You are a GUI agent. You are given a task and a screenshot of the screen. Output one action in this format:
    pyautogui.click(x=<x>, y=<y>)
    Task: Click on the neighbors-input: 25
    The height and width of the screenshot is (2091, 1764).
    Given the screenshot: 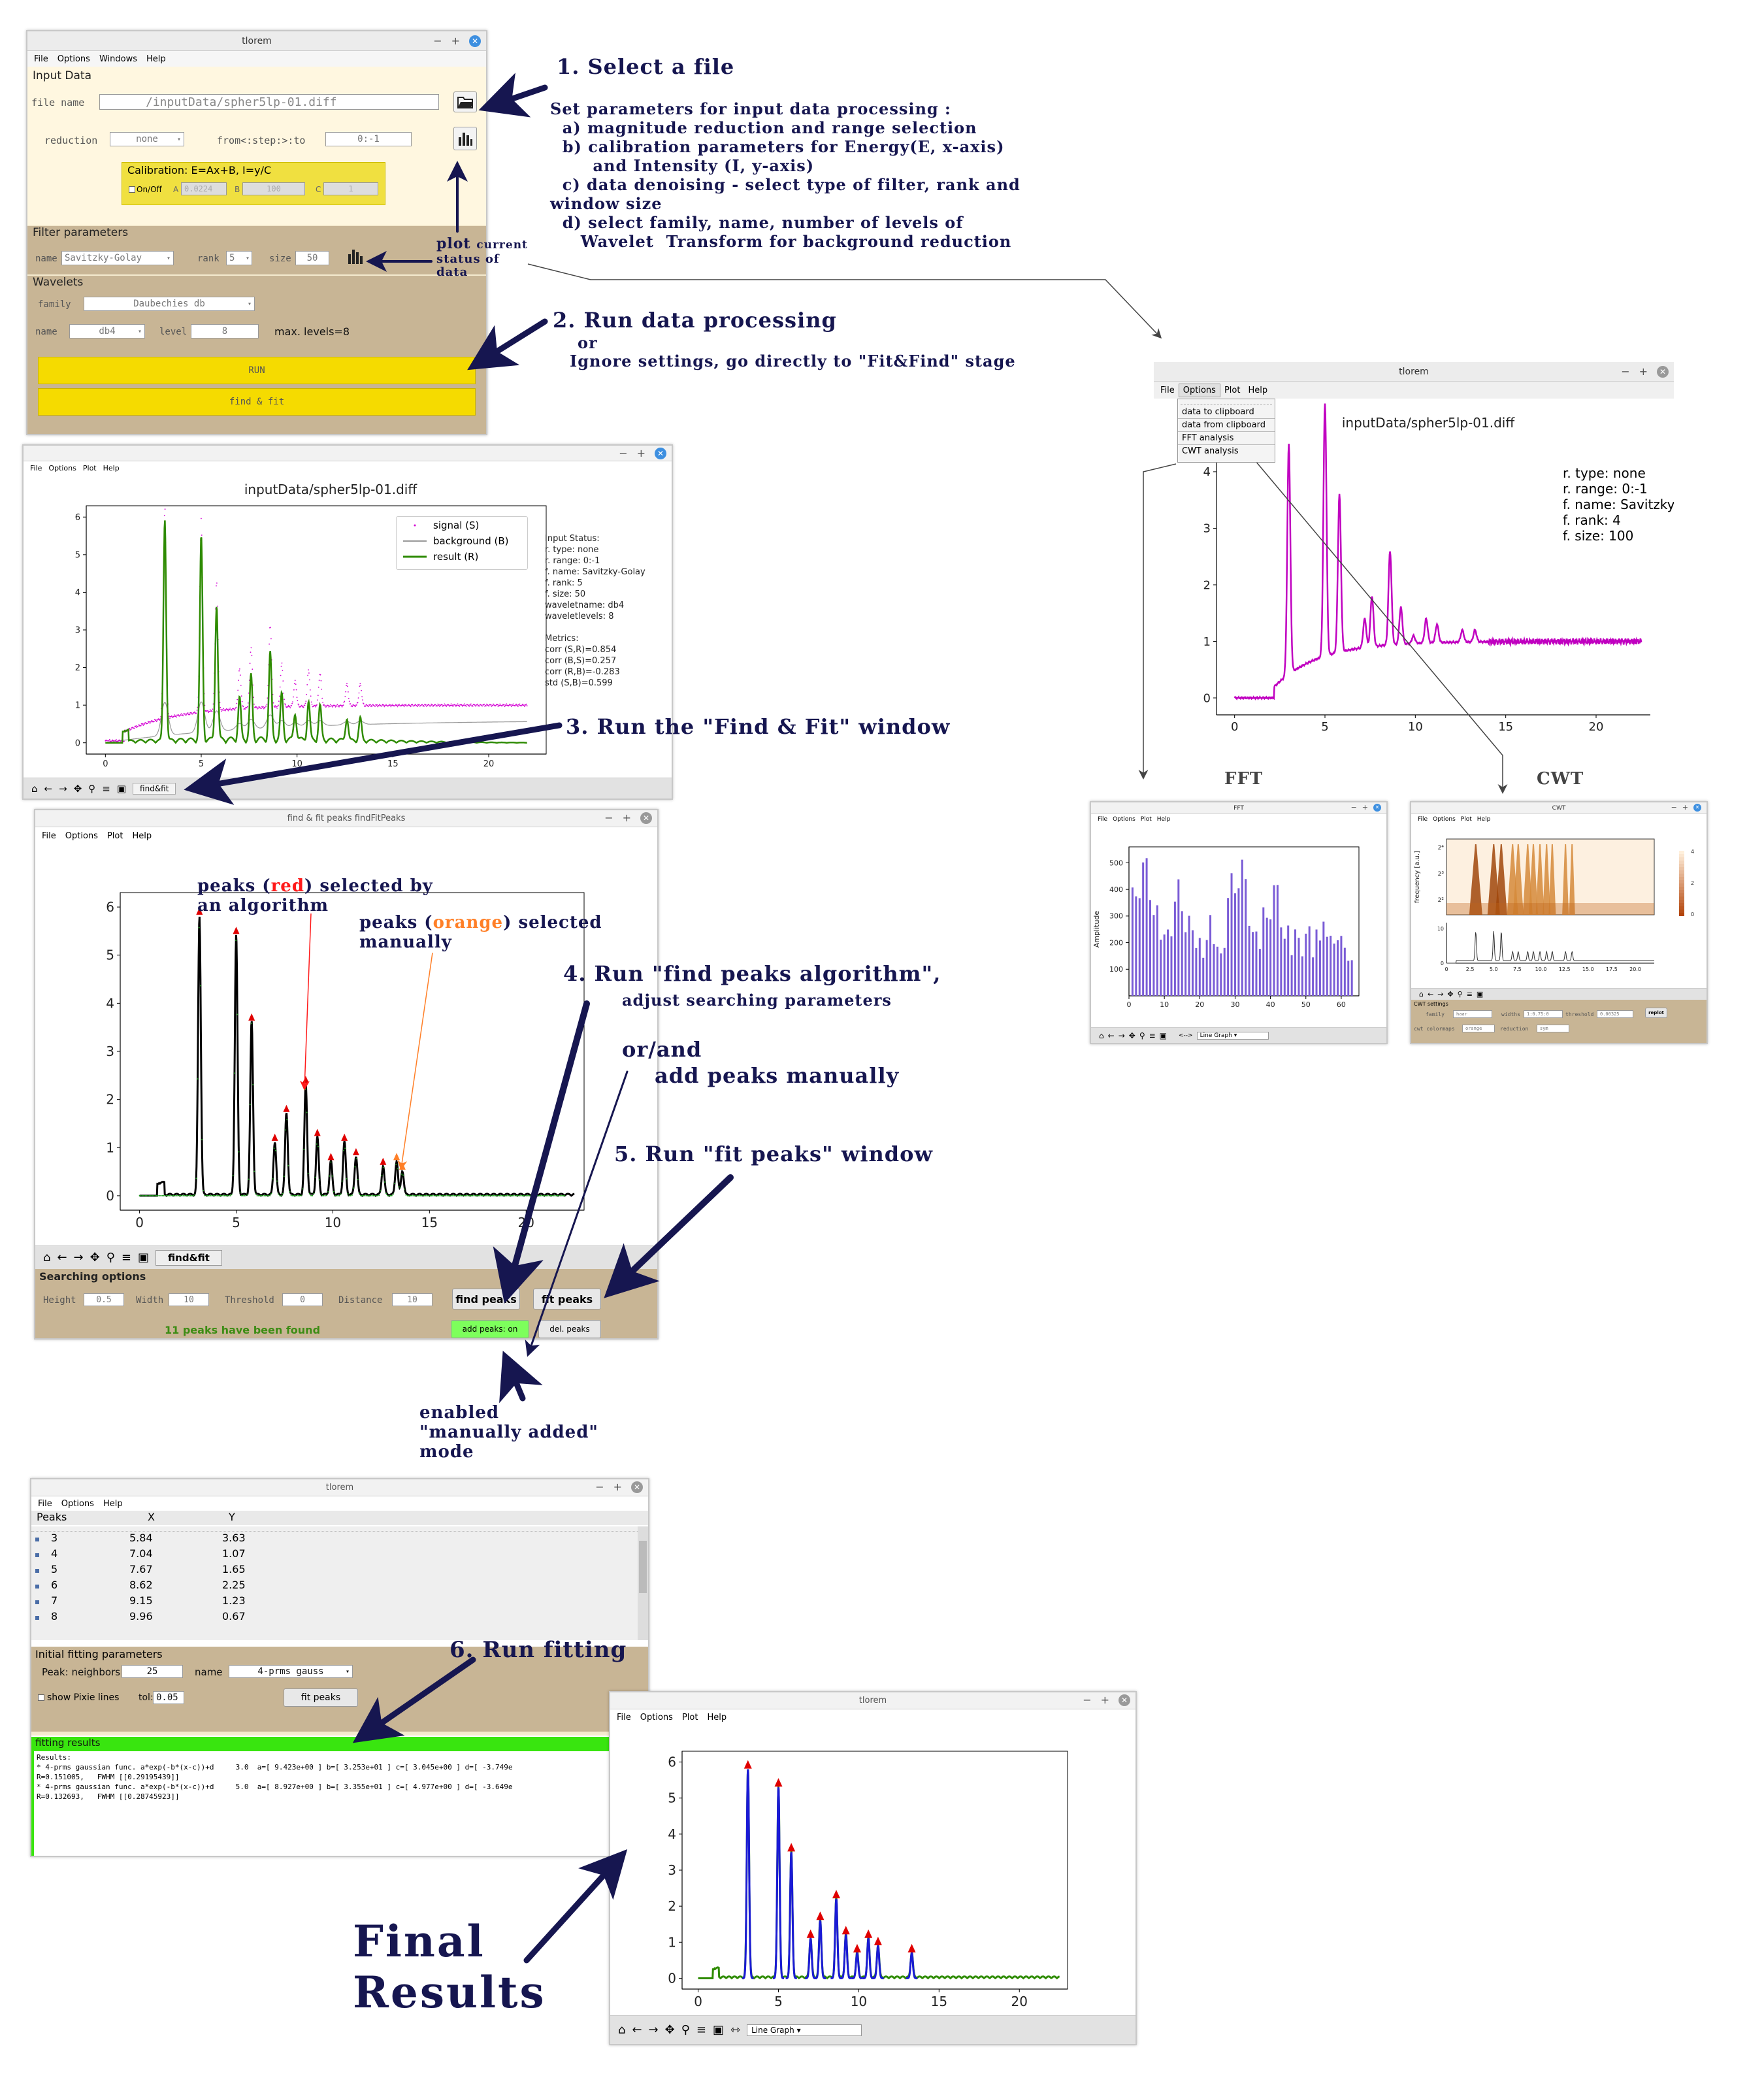 What is the action you would take?
    pyautogui.click(x=152, y=1671)
    